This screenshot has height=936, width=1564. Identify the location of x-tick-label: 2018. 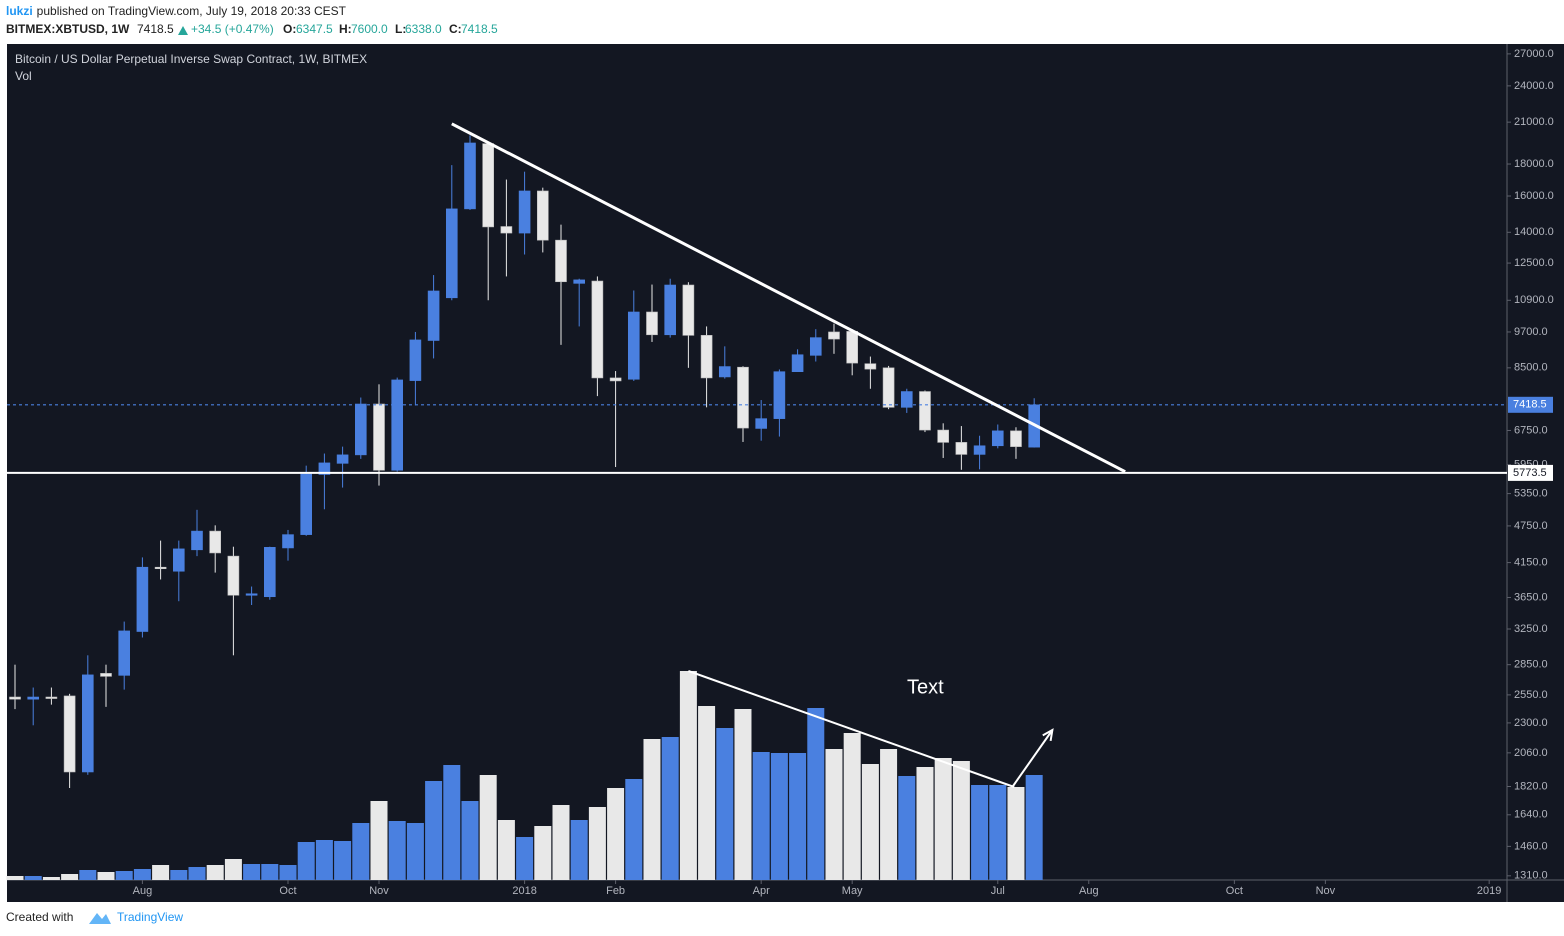
(524, 891).